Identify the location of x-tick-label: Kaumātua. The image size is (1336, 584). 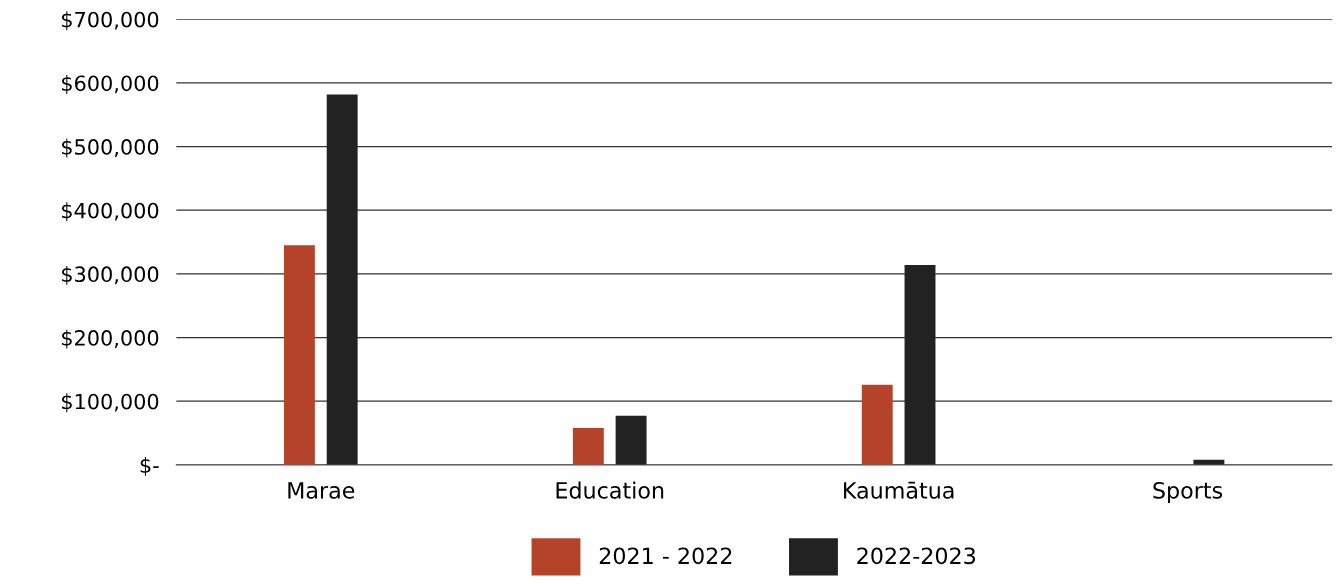
(899, 490).